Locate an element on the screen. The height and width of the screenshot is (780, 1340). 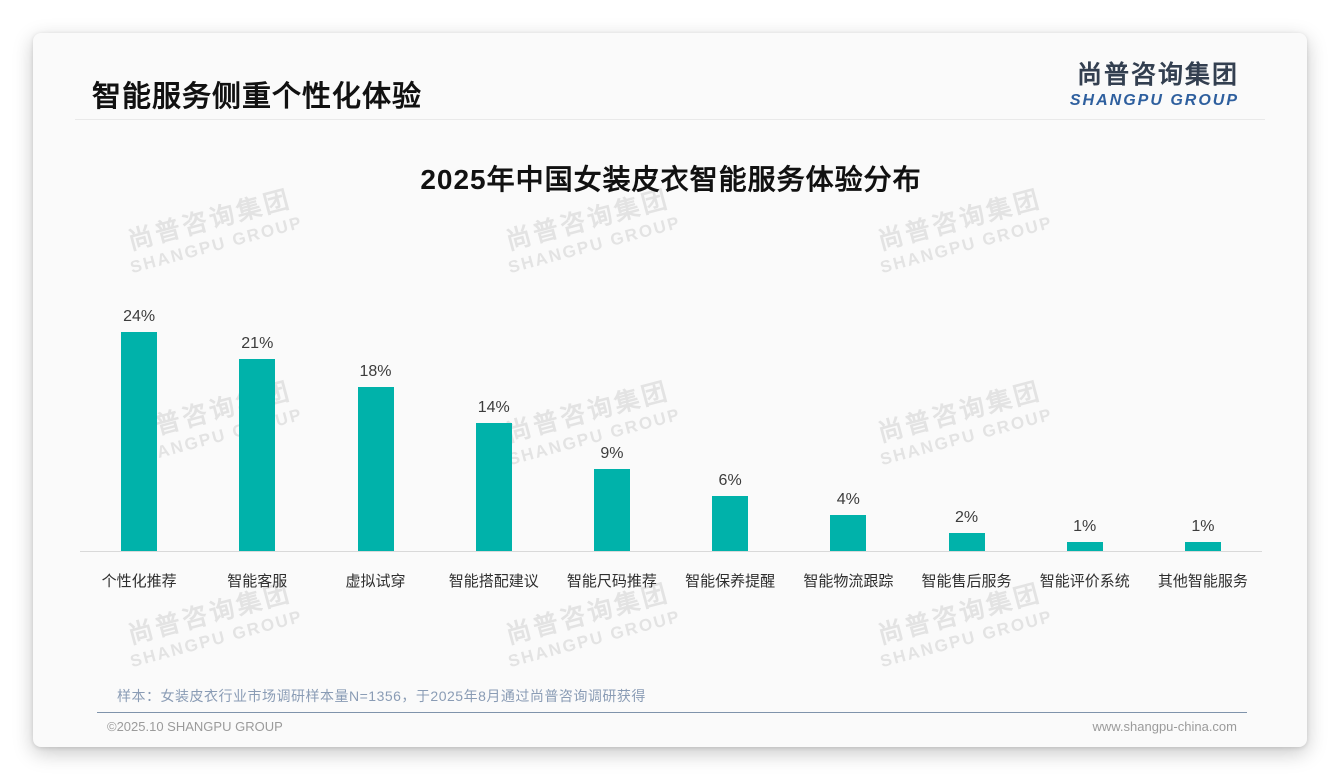
bar-slot: 2% is located at coordinates (966, 530).